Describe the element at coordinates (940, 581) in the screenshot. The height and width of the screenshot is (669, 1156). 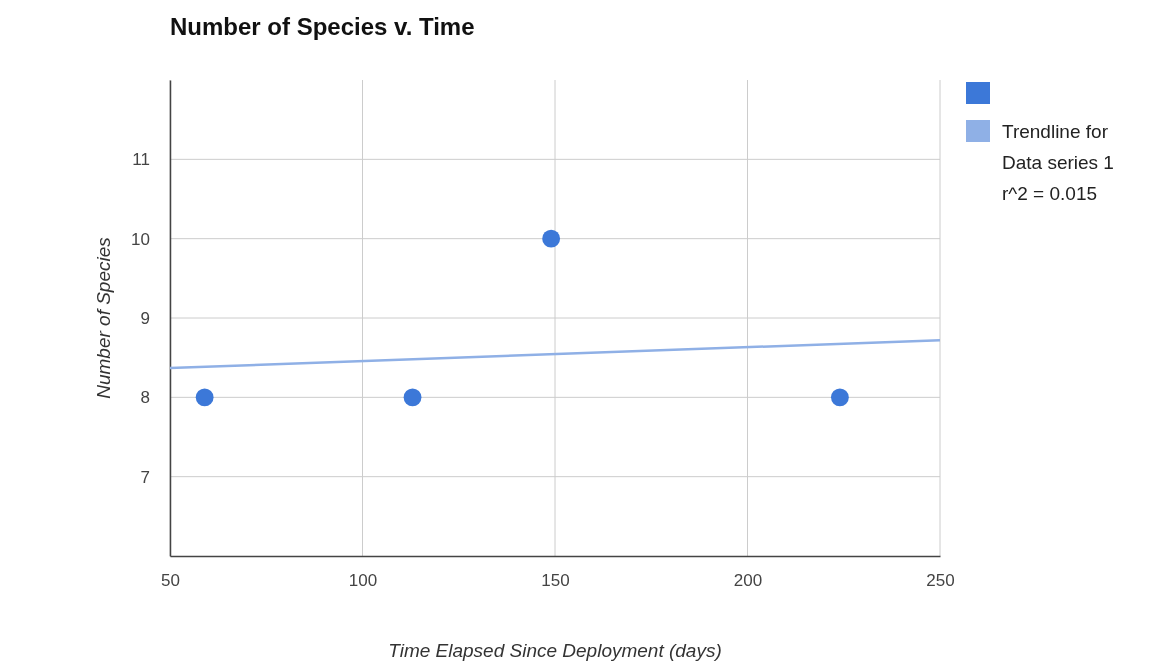
I see `x-tick-label: 250` at that location.